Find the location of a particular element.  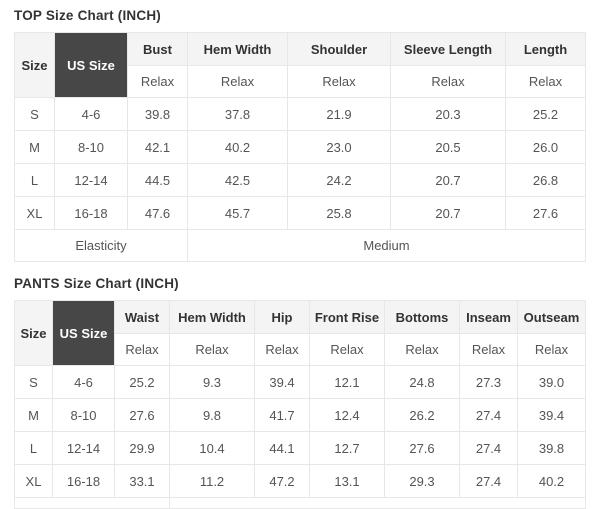

pants-column-header-hem-width: Hem Width is located at coordinates (212, 317).